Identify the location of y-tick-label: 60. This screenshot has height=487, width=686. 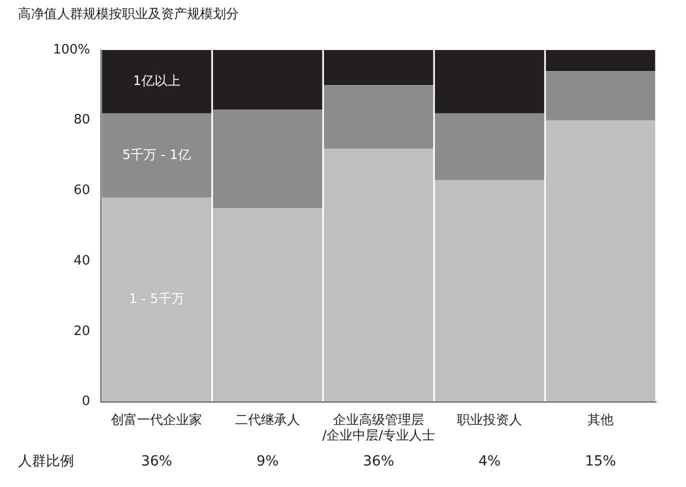
(82, 190).